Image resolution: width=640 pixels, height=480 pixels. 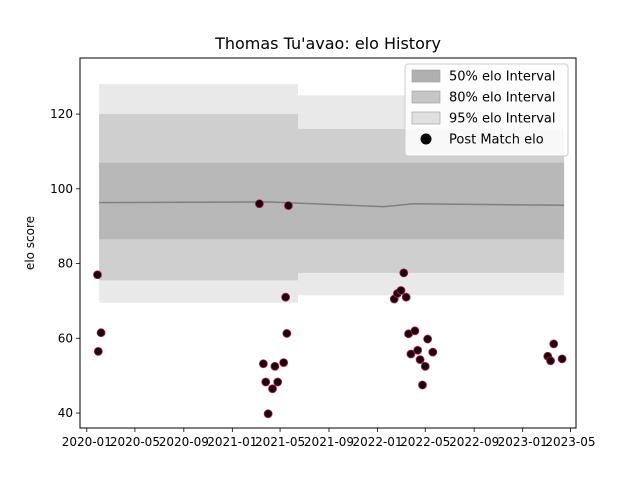 I want to click on x-tick-label-4: 2021-05, so click(x=280, y=442).